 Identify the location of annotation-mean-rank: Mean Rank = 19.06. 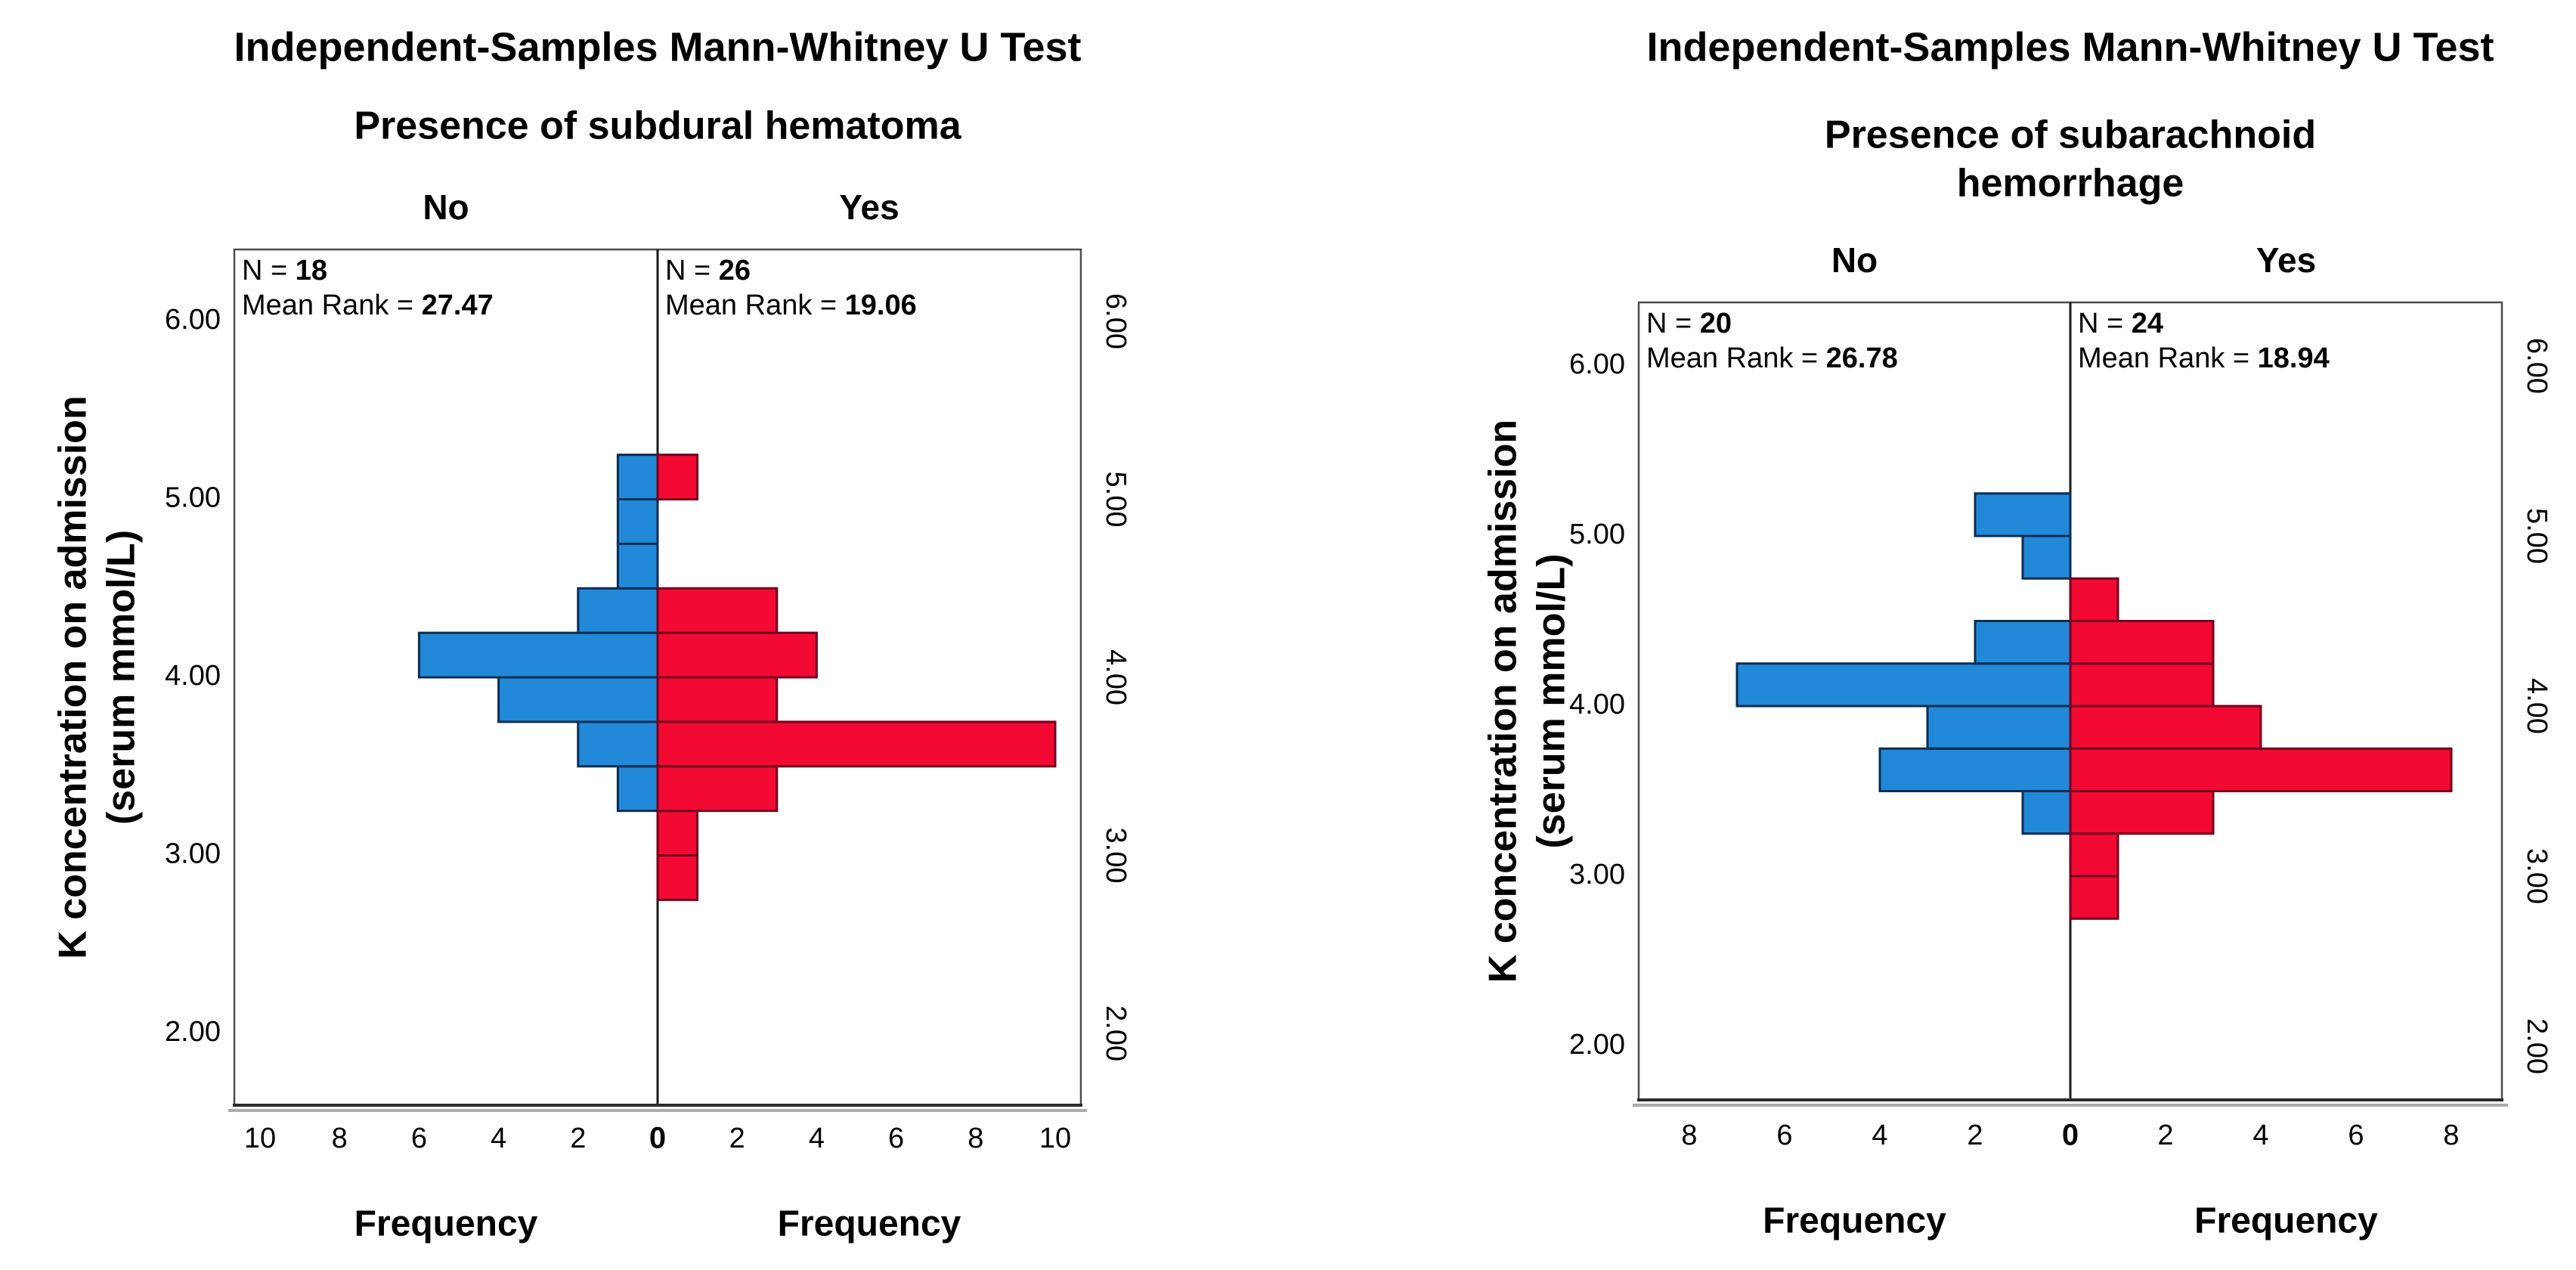
(791, 305).